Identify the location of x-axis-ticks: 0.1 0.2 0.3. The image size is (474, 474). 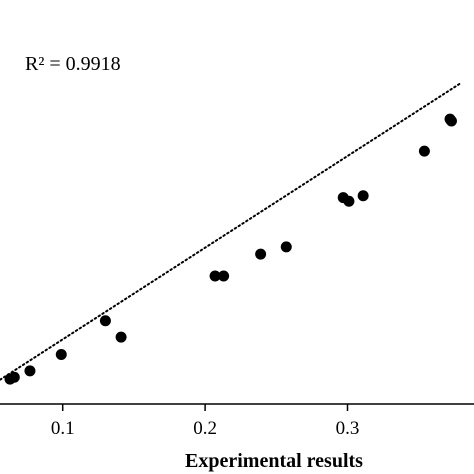
(205, 421).